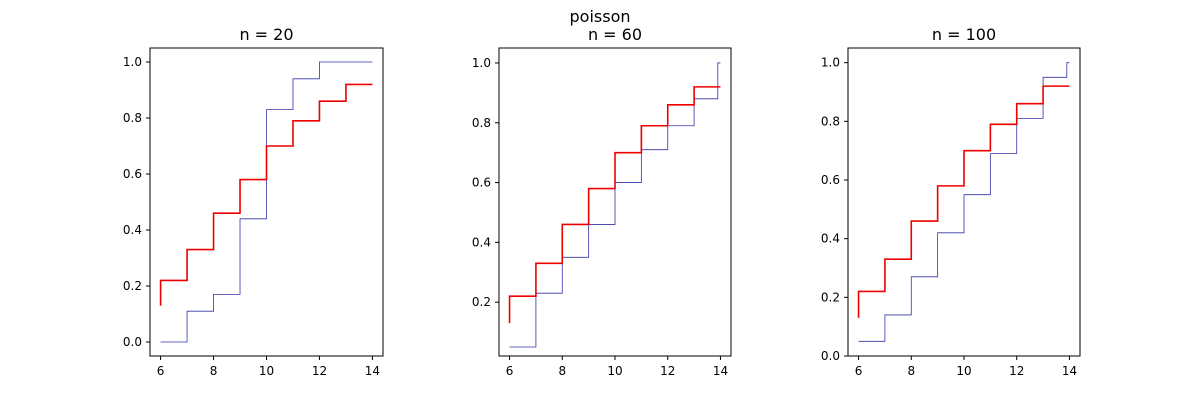 Image resolution: width=1200 pixels, height=400 pixels. Describe the element at coordinates (720, 371) in the screenshot. I see `x-tick-label-1-4: 14` at that location.